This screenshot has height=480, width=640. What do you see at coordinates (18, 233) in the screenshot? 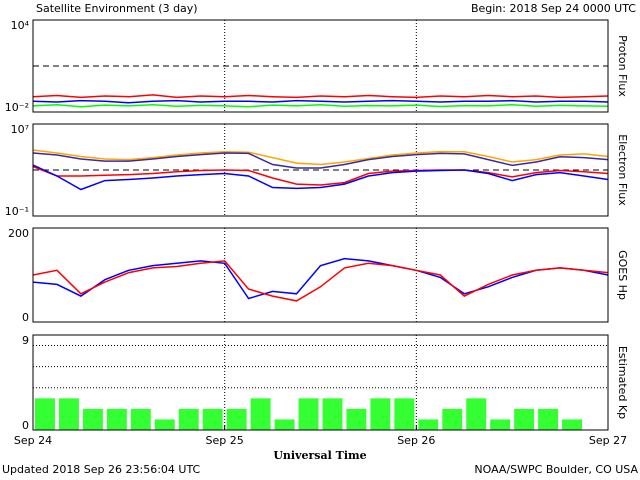
I see `y-tick-label: 200` at bounding box center [18, 233].